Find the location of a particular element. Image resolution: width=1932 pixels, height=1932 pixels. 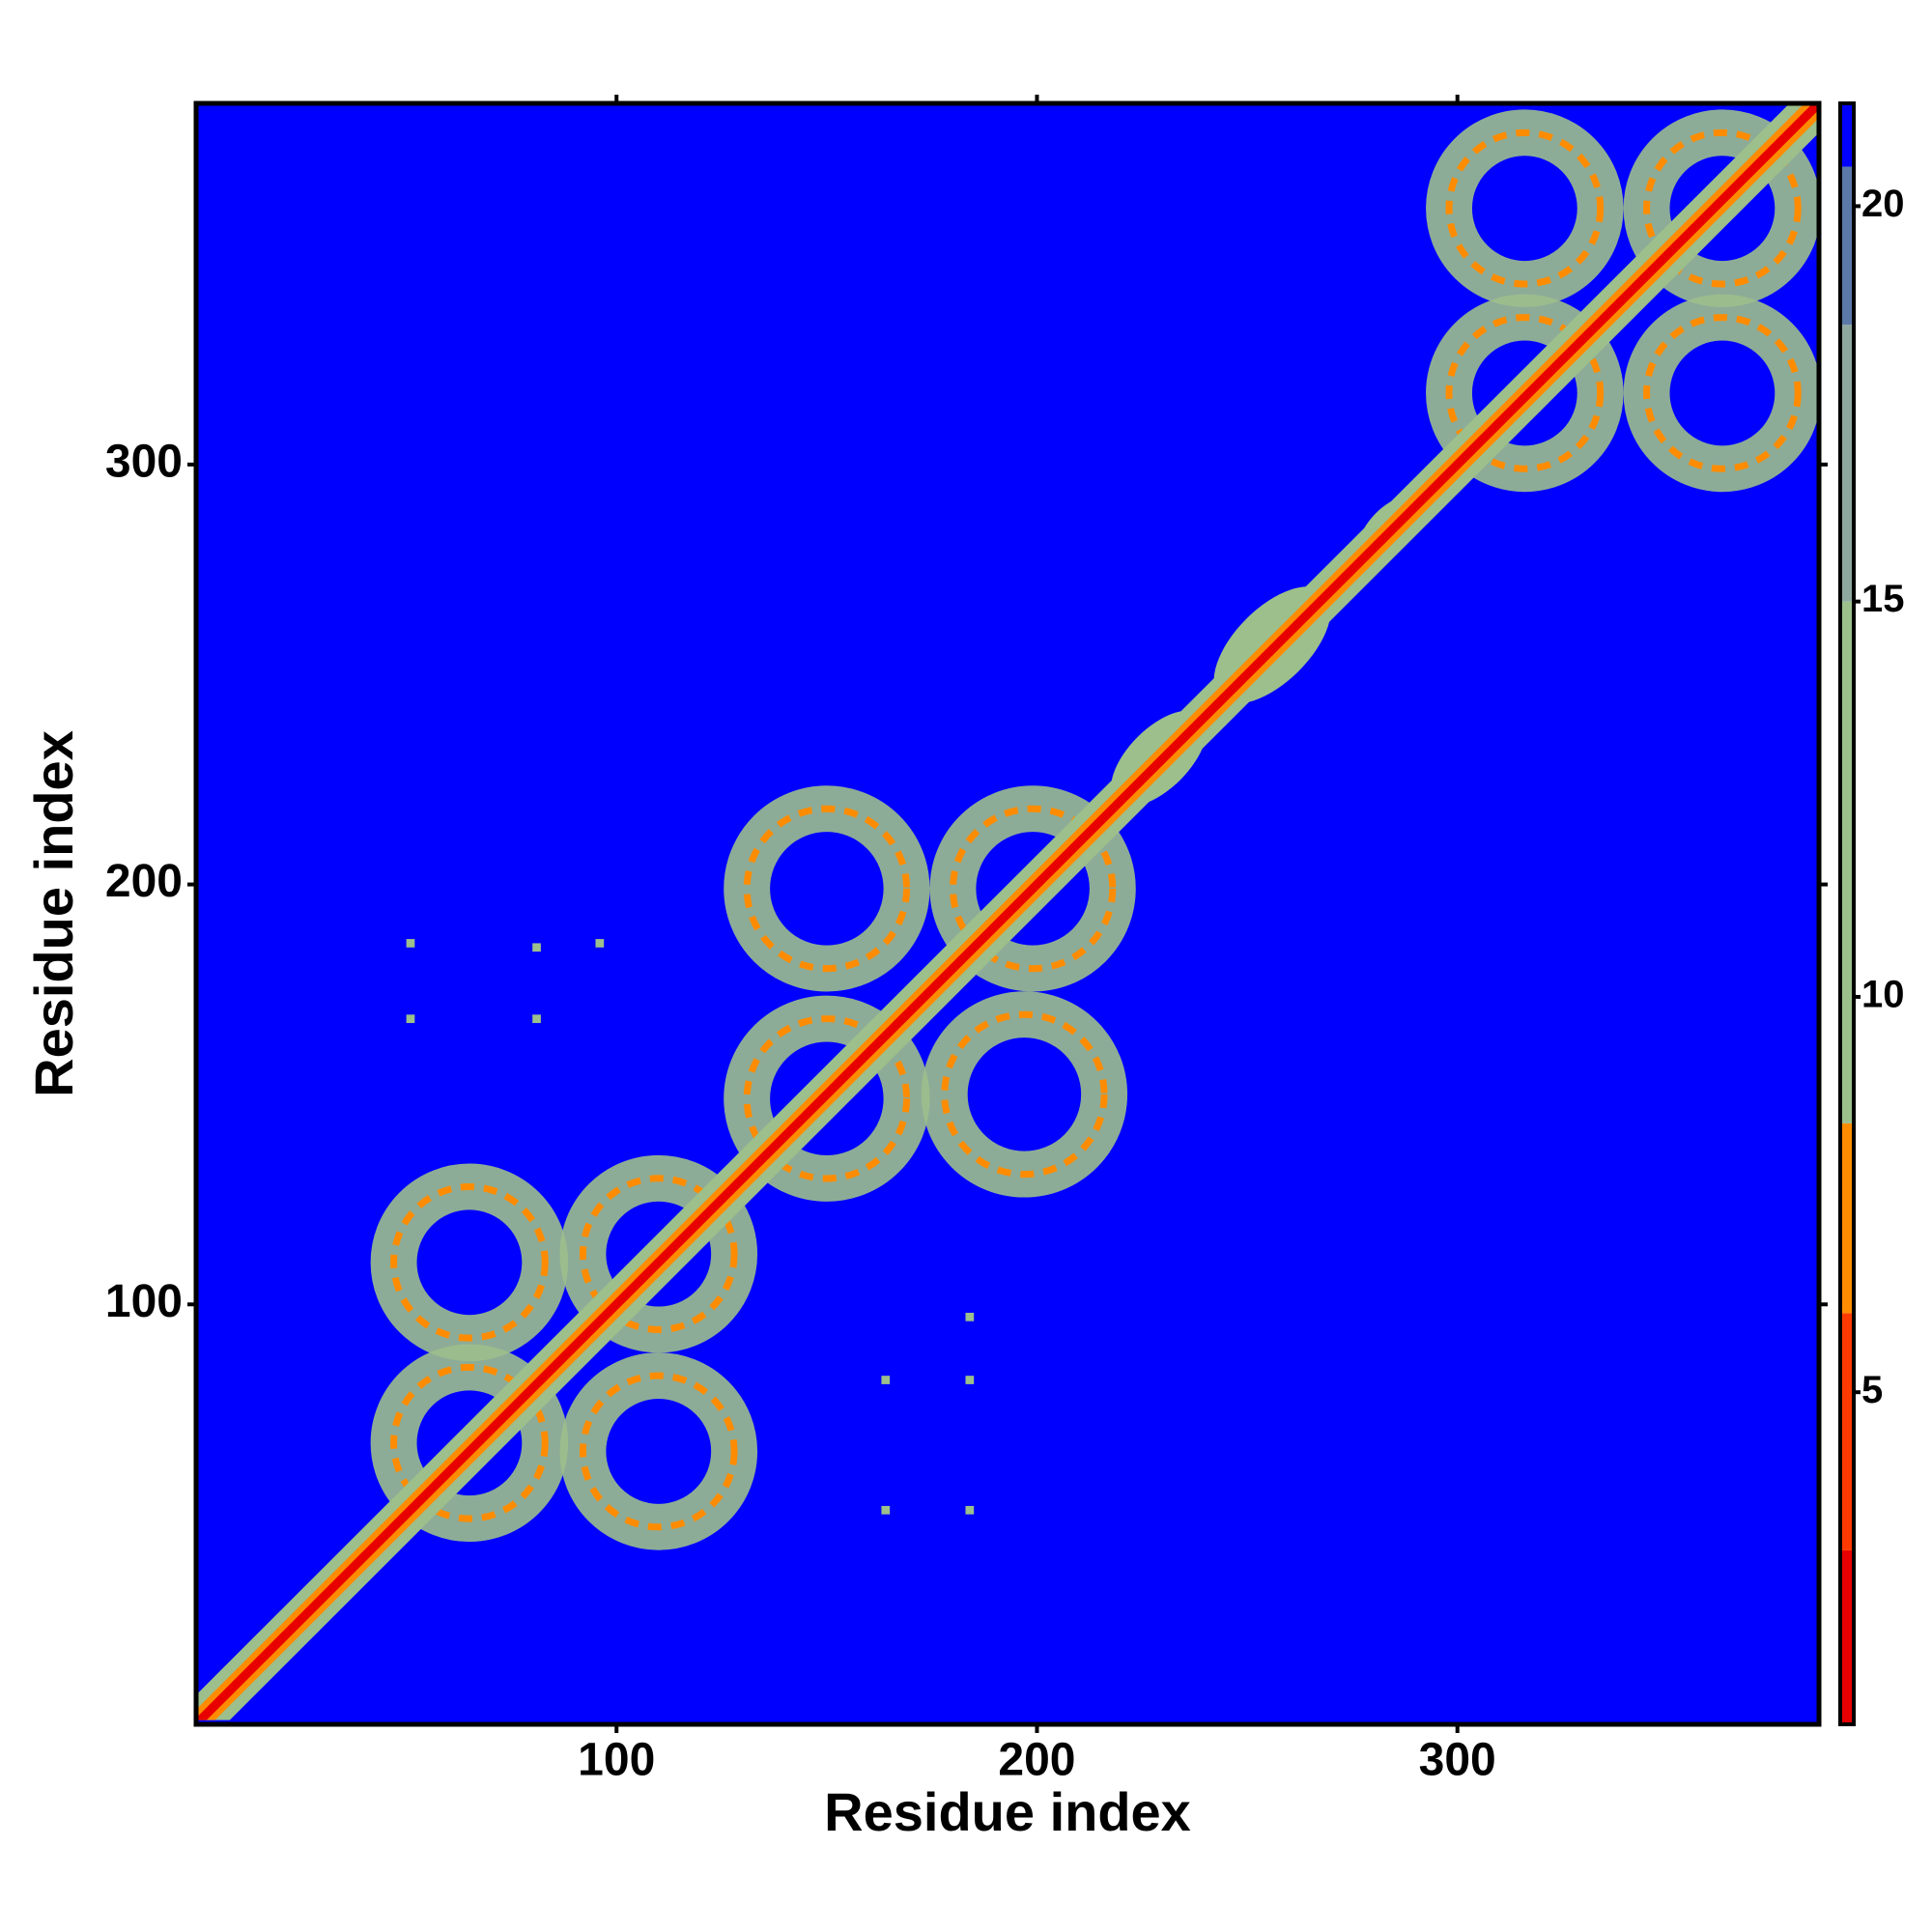

x-axis-title: Residue index is located at coordinates (1008, 1811).